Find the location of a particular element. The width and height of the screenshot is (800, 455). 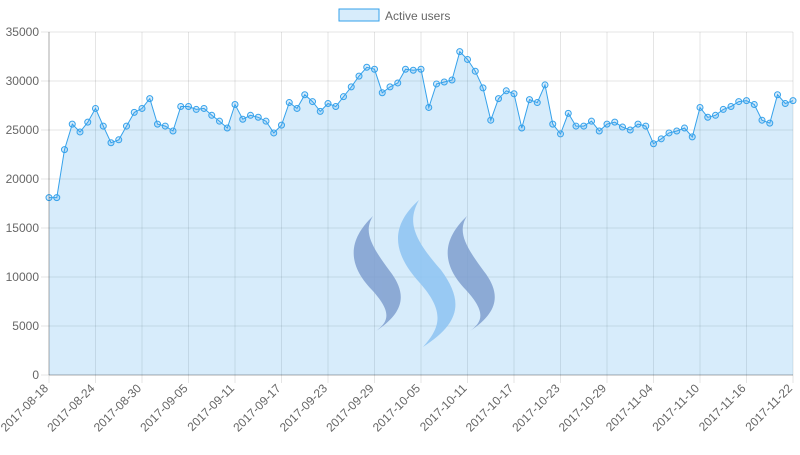

x-tick-label: 2017-08-18 is located at coordinates (25, 408).